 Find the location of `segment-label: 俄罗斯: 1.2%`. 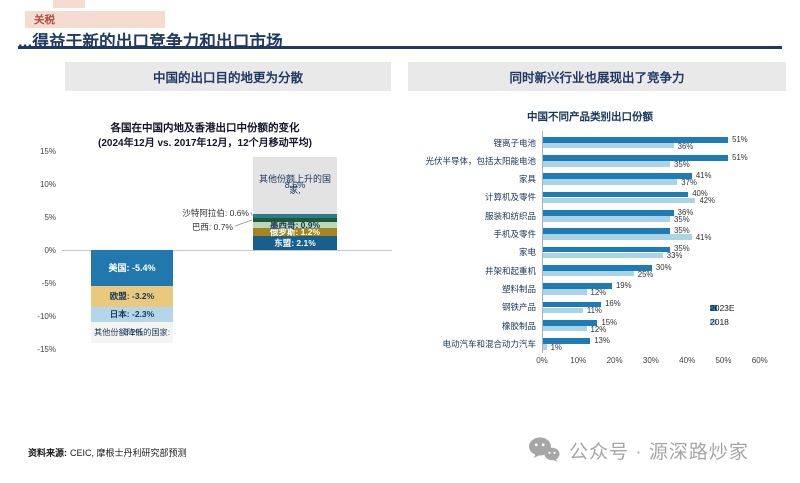

segment-label: 俄罗斯: 1.2% is located at coordinates (295, 232).